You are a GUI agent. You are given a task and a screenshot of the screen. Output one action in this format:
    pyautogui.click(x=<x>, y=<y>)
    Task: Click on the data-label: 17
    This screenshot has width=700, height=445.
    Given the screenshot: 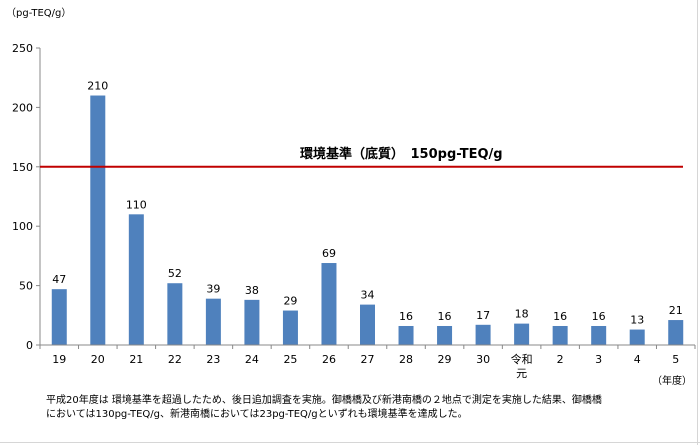 What is the action you would take?
    pyautogui.click(x=483, y=315)
    